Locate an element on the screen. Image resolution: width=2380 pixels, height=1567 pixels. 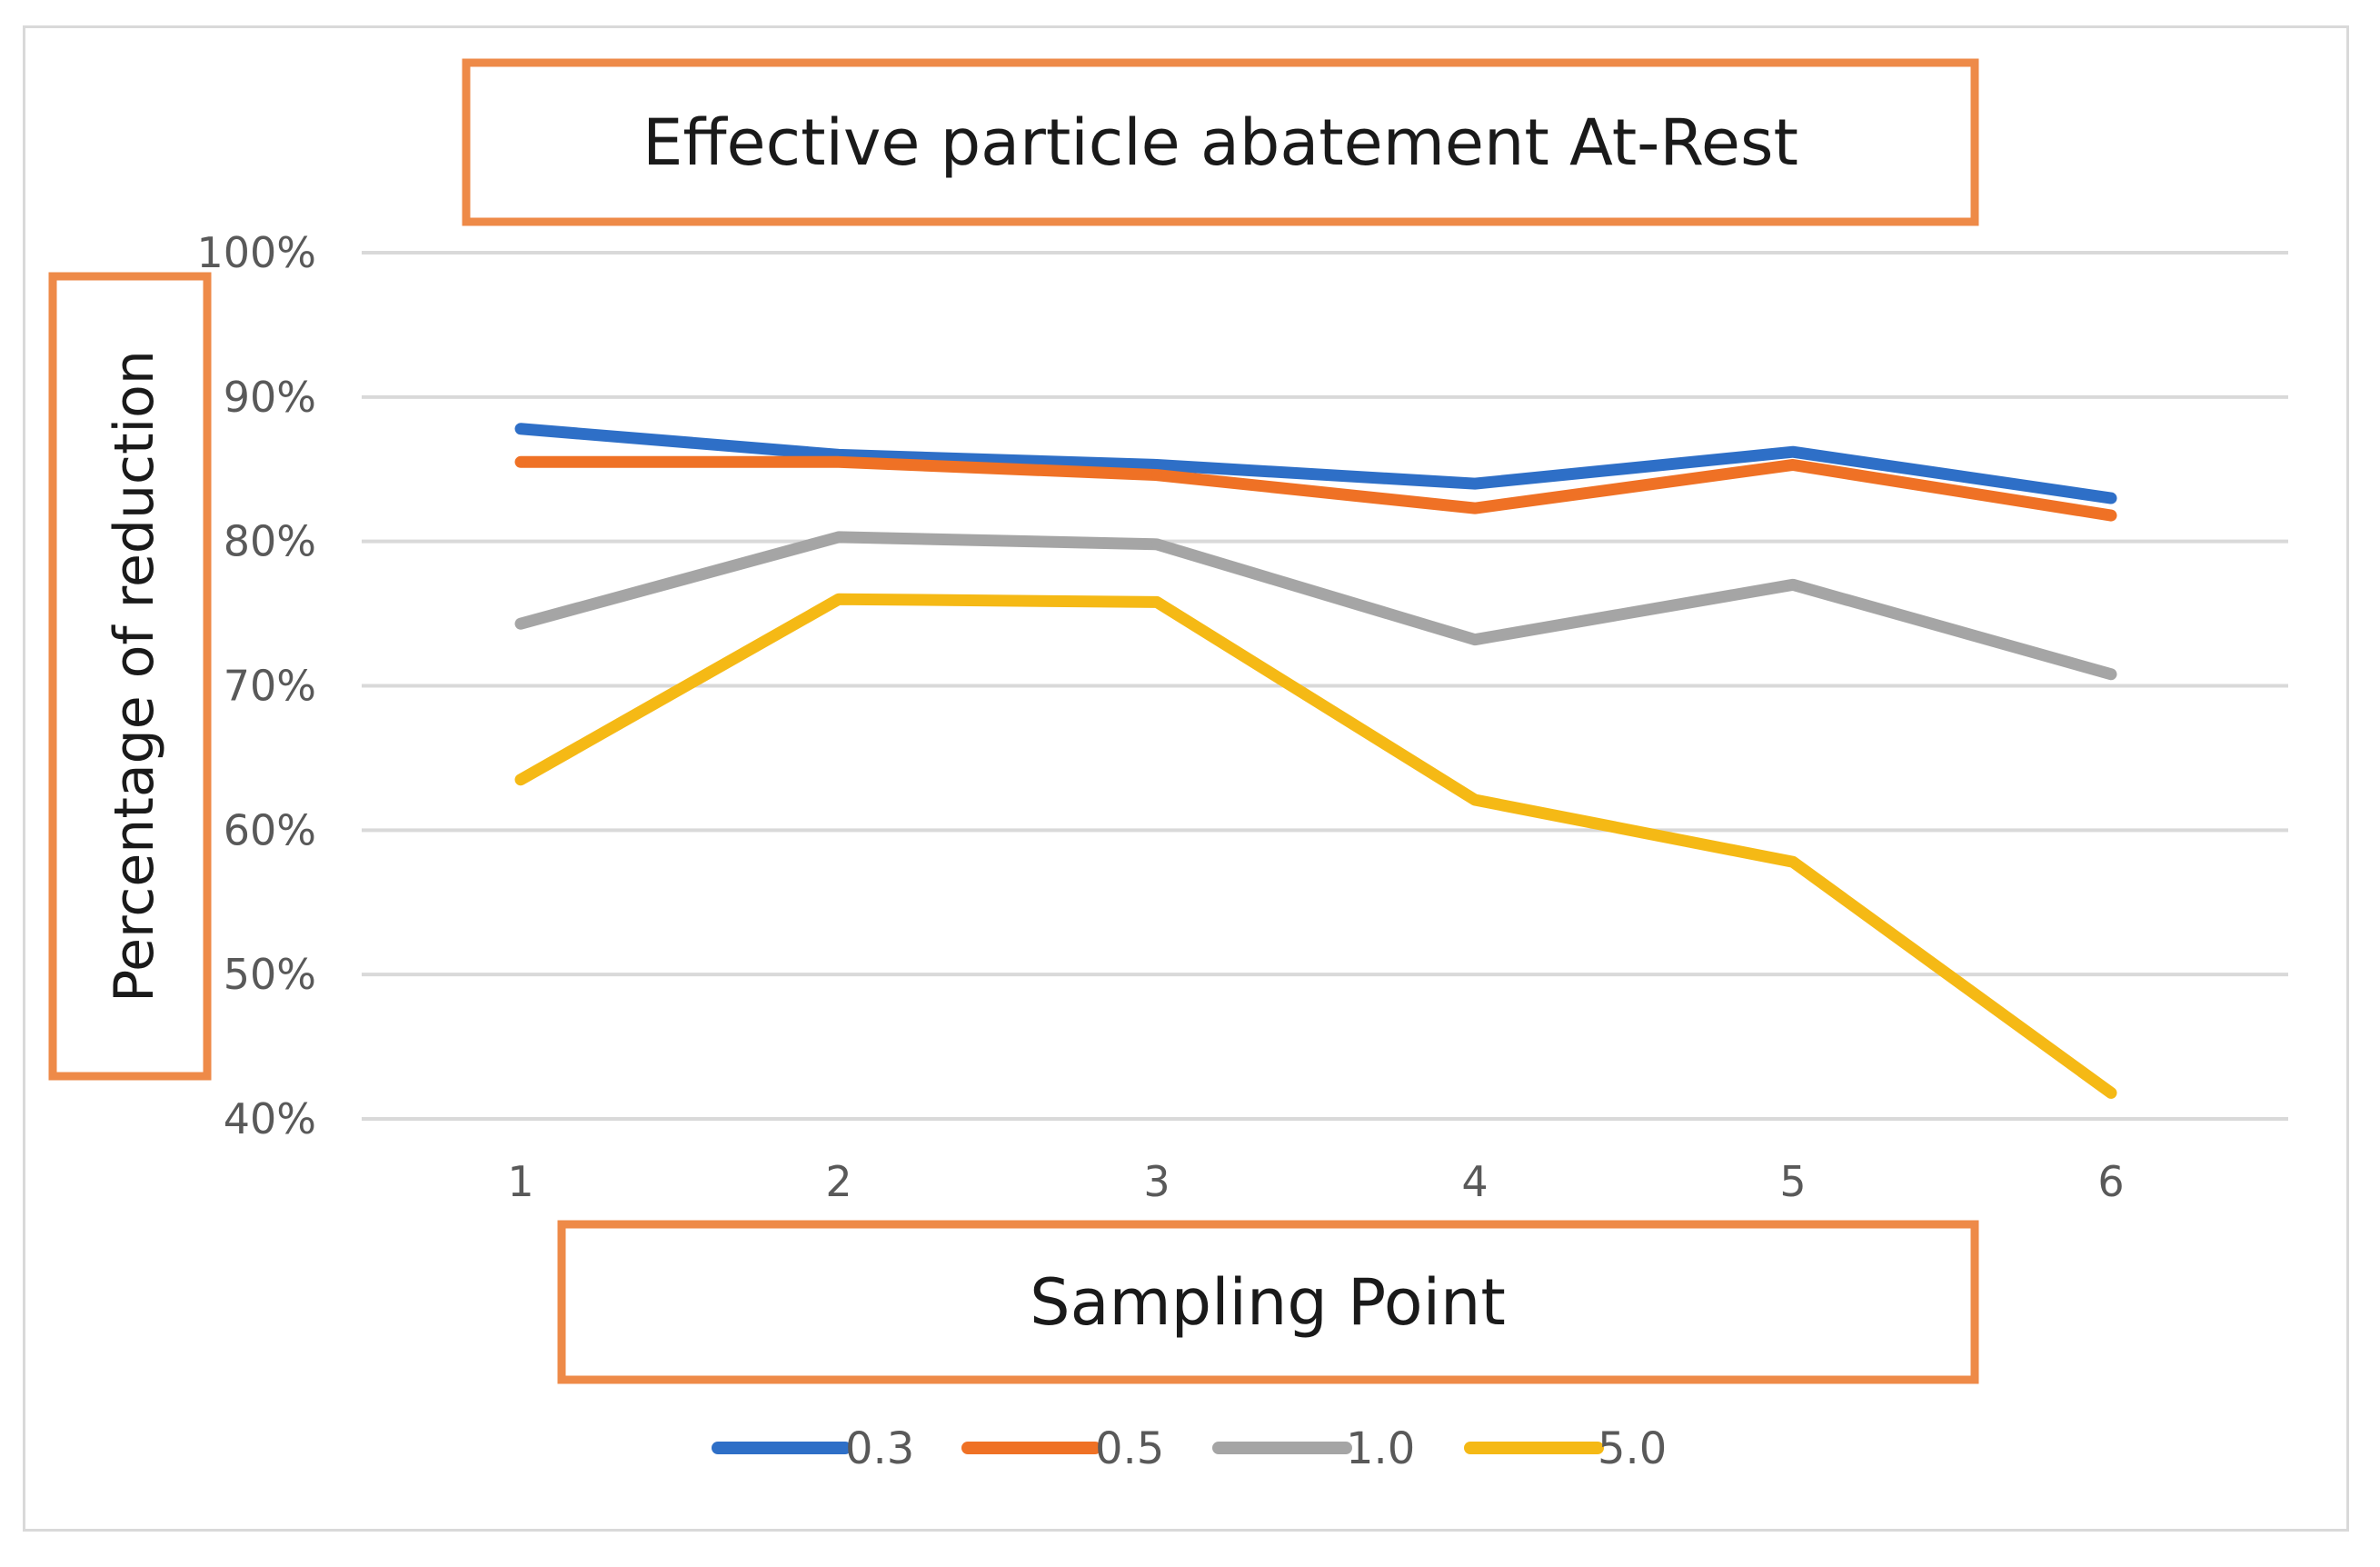
title-box is located at coordinates (1220, 142).